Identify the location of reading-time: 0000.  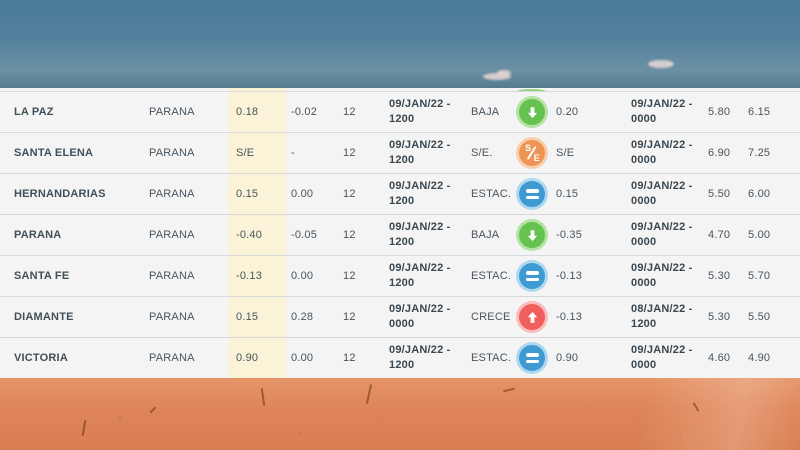
(402, 324).